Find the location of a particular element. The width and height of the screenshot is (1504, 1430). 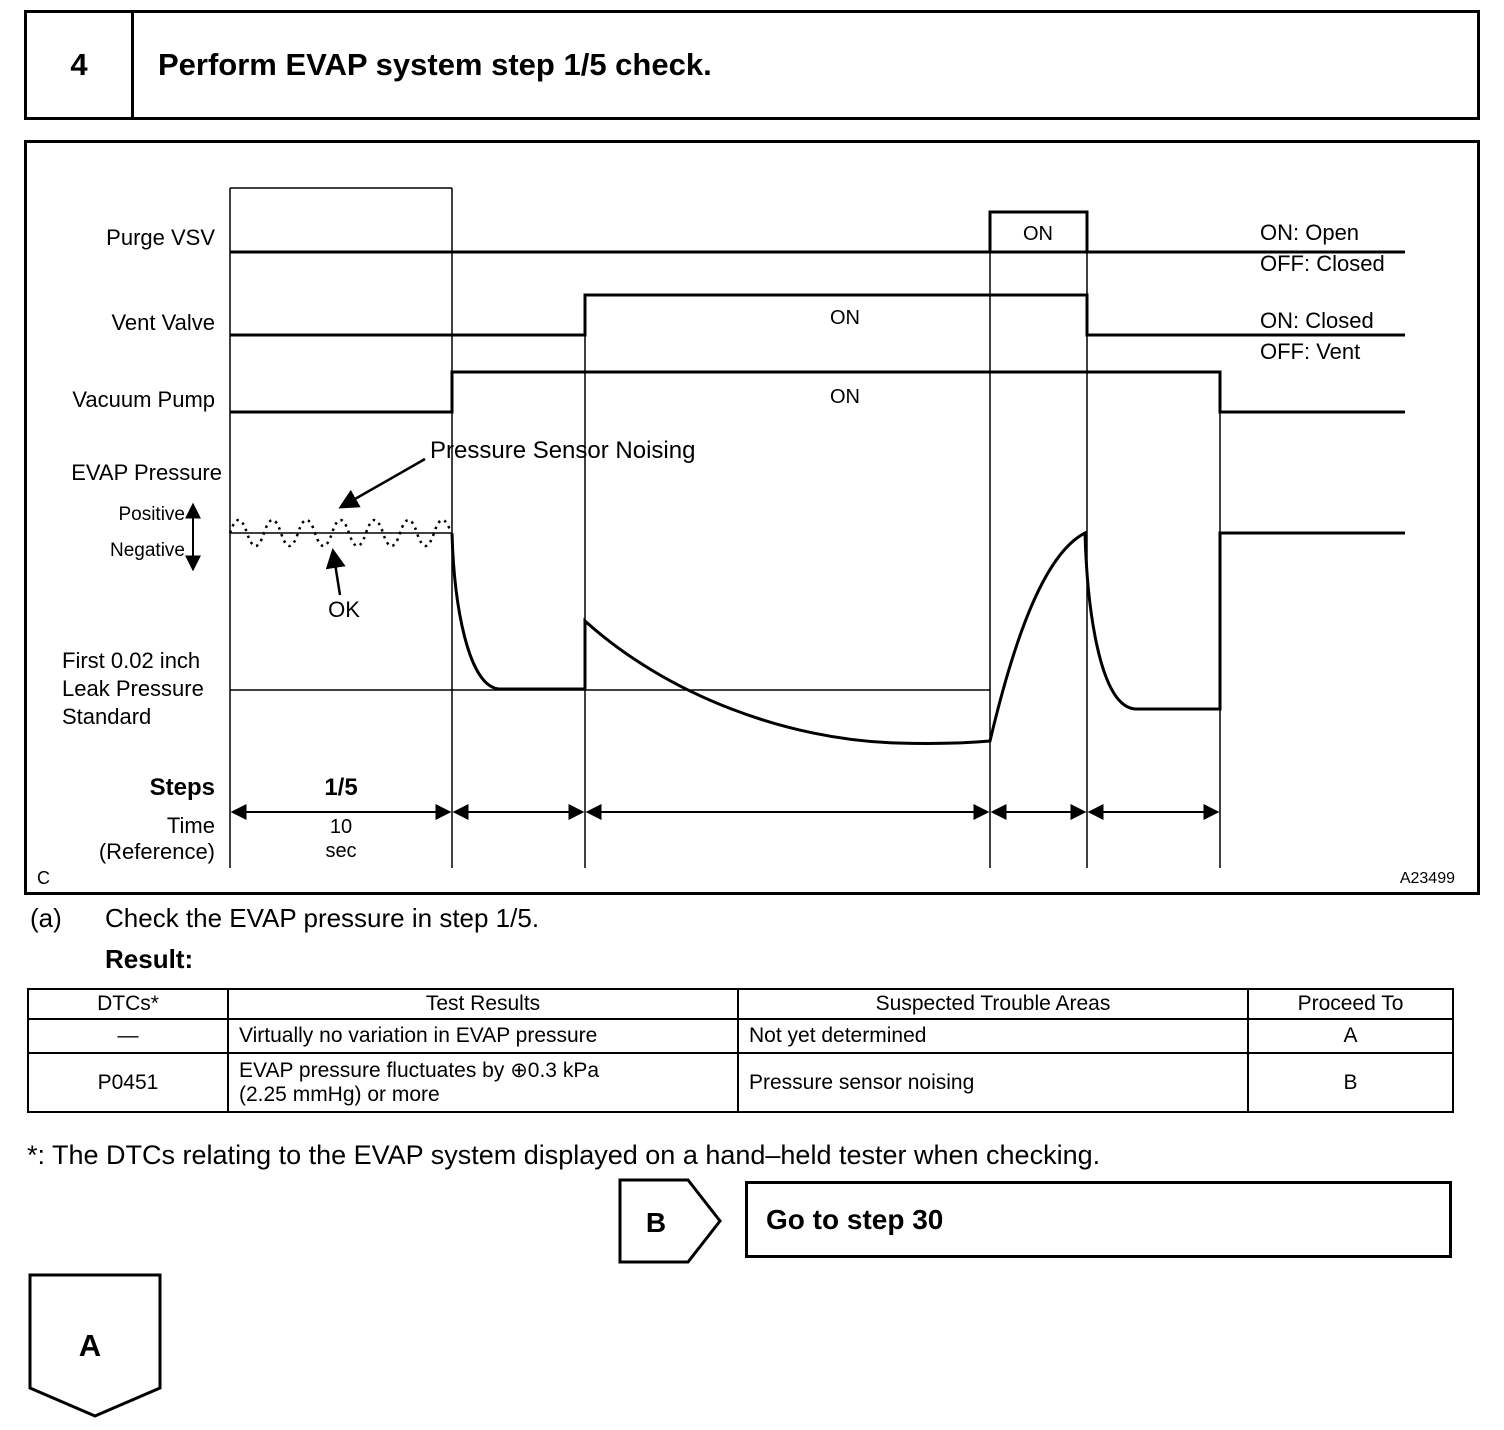

steps-label: Steps is located at coordinates (182, 787).